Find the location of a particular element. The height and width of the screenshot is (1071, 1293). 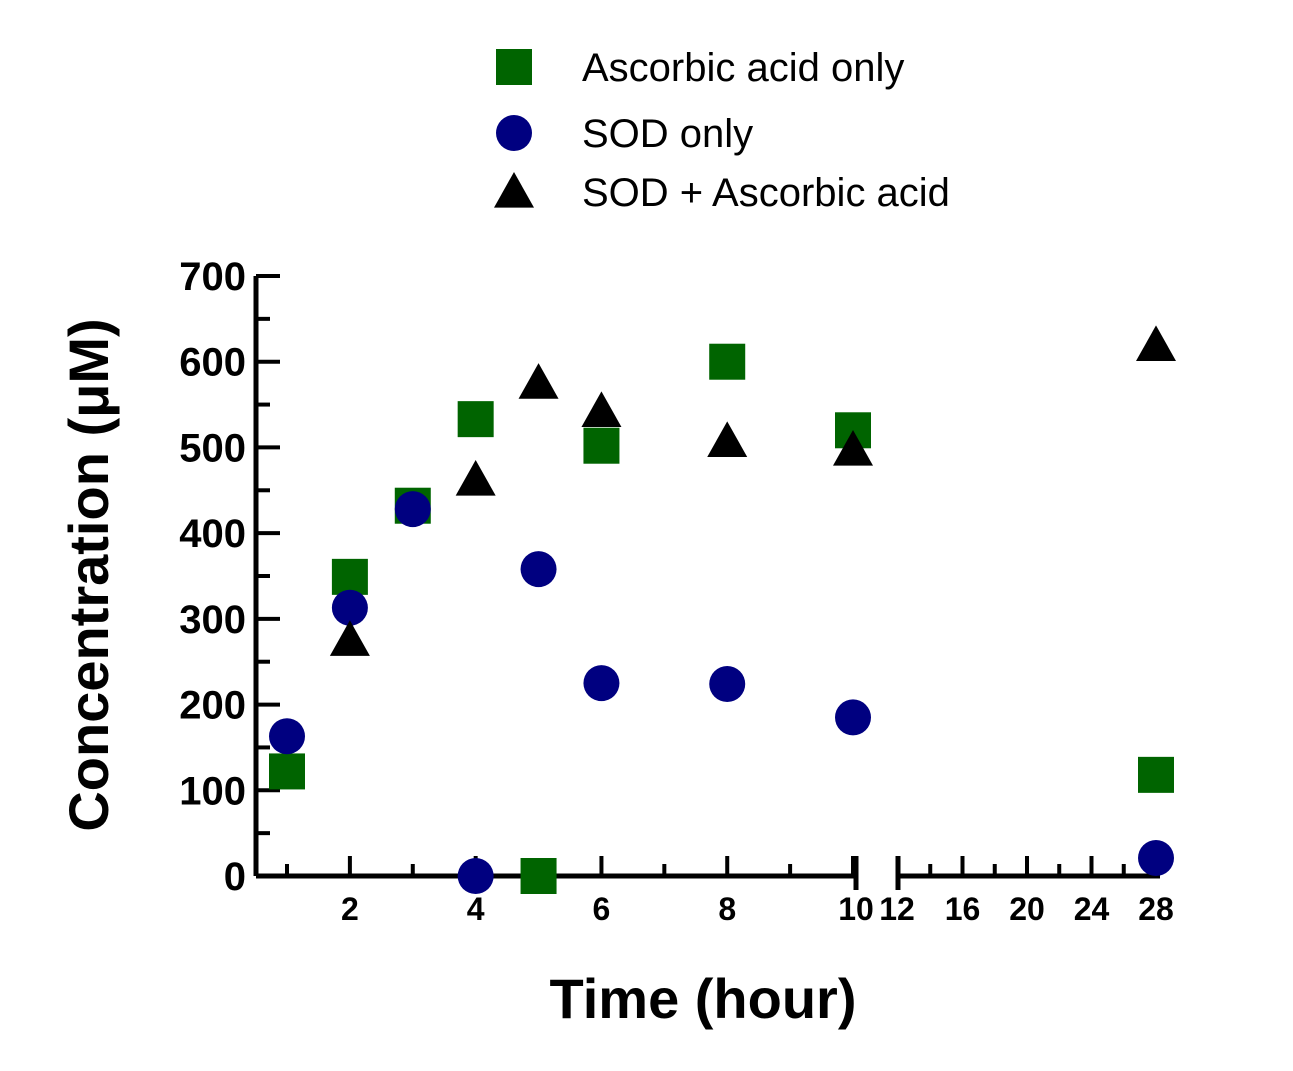

legend-item: Ascorbic acid only is located at coordinates (700, 68).